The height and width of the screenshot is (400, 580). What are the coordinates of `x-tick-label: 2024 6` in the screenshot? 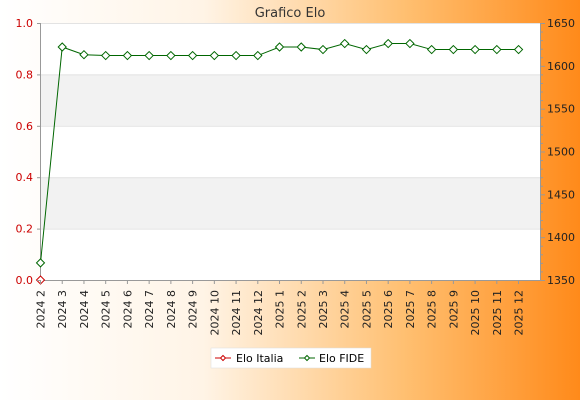 It's located at (127, 309).